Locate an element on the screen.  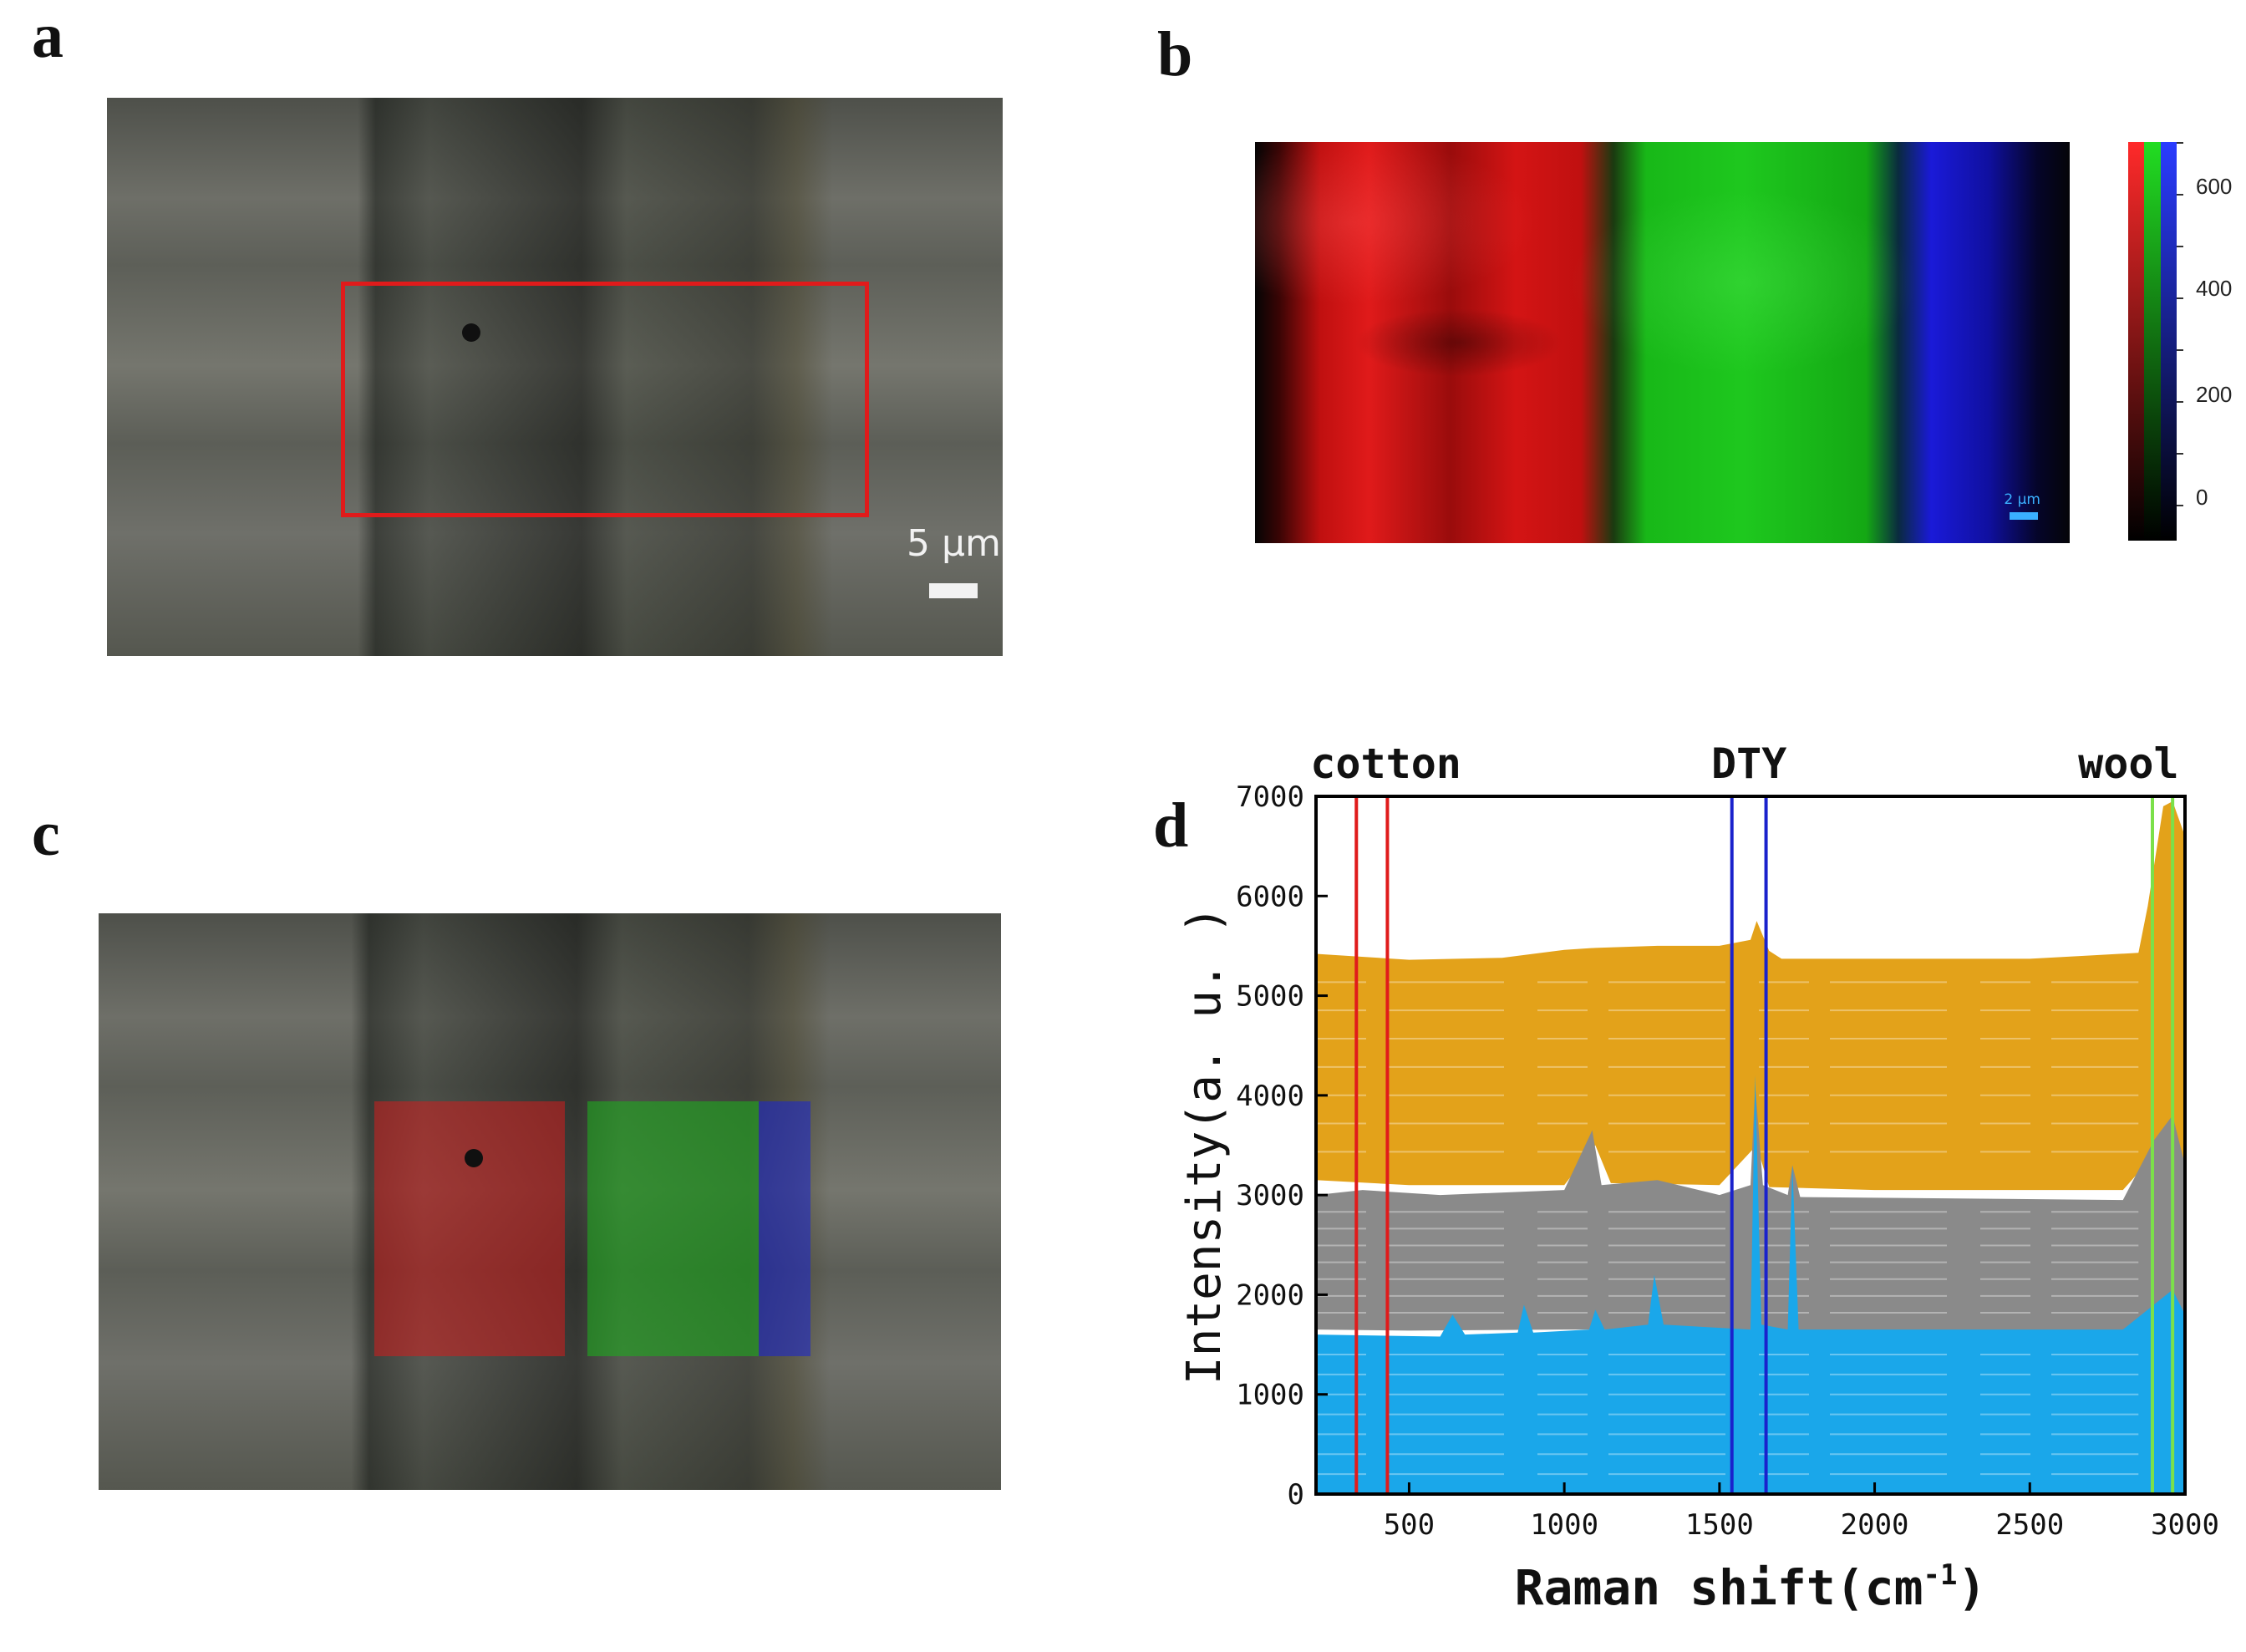
y-tick-label-3000: 3000 is located at coordinates (1270, 1196).